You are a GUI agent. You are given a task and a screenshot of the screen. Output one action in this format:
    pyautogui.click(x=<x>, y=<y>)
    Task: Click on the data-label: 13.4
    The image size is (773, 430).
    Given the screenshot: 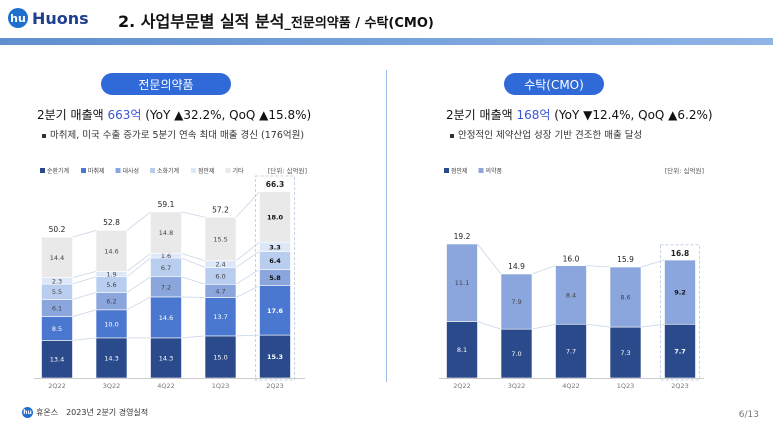 What is the action you would take?
    pyautogui.click(x=57, y=360)
    